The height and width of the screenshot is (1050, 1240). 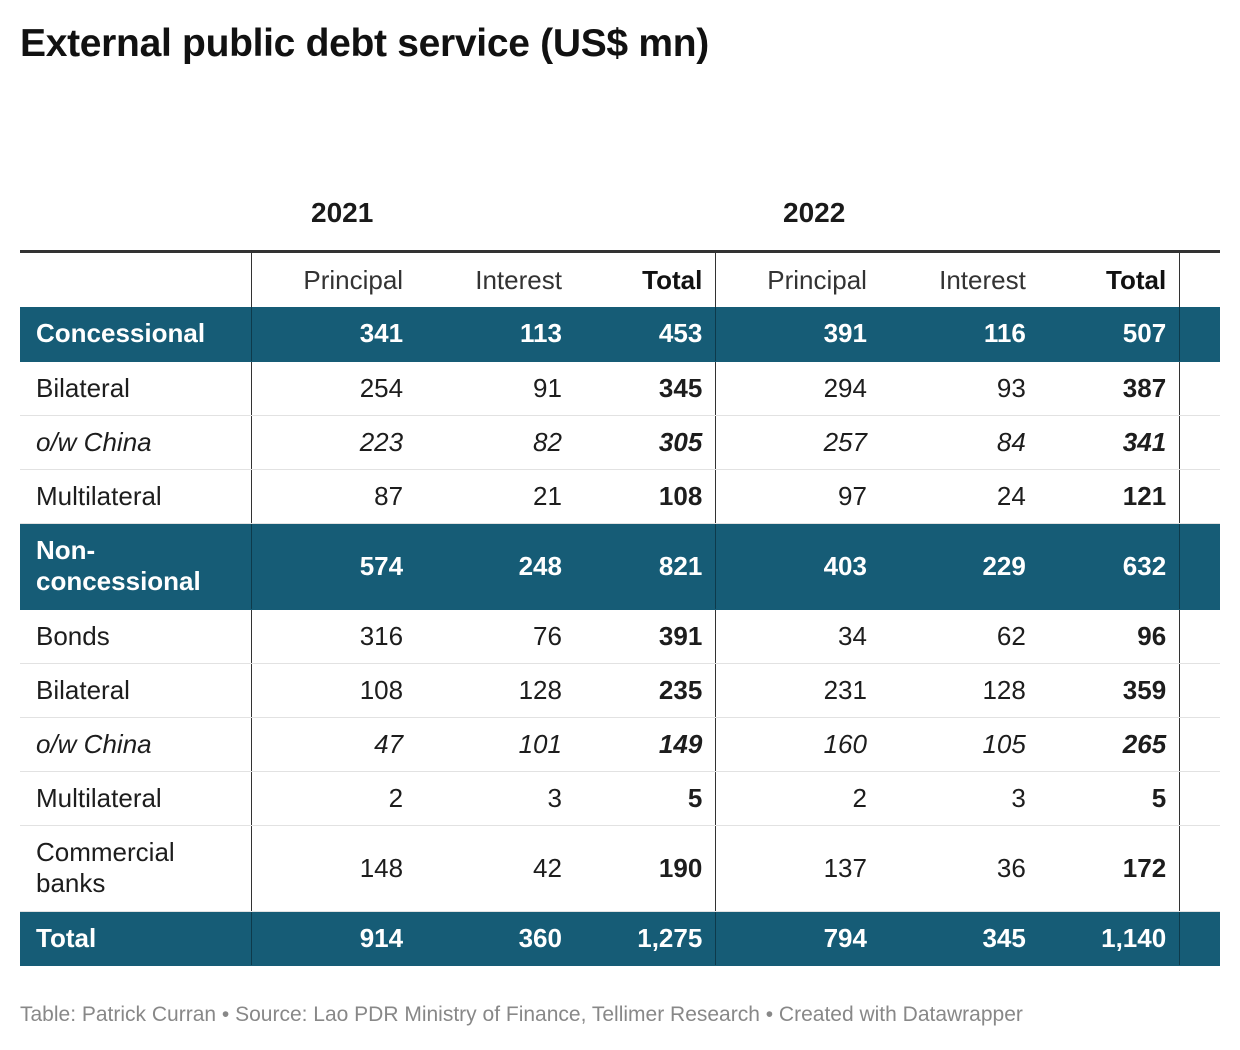 What do you see at coordinates (645, 798) in the screenshot?
I see `cell-total-2021: 5` at bounding box center [645, 798].